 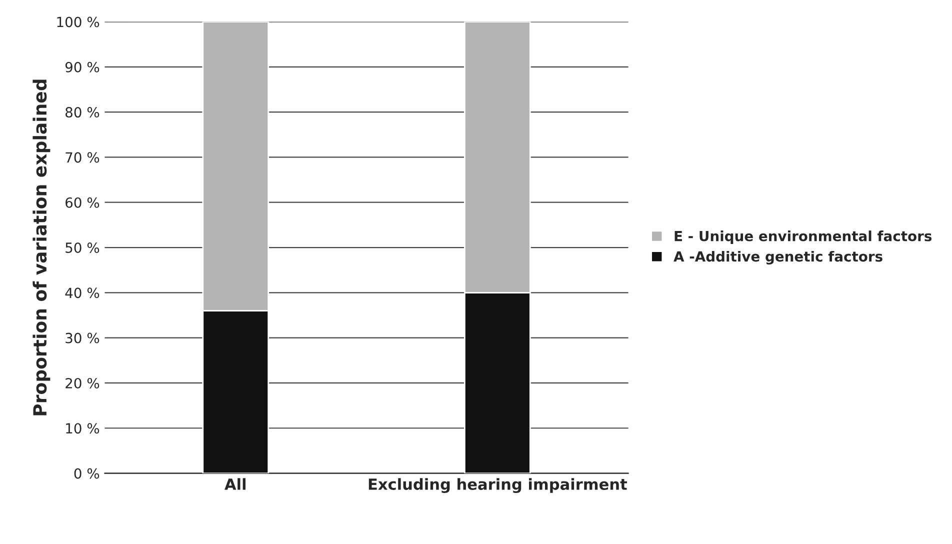 What do you see at coordinates (83, 383) in the screenshot?
I see `y-tick-label: 20 %` at bounding box center [83, 383].